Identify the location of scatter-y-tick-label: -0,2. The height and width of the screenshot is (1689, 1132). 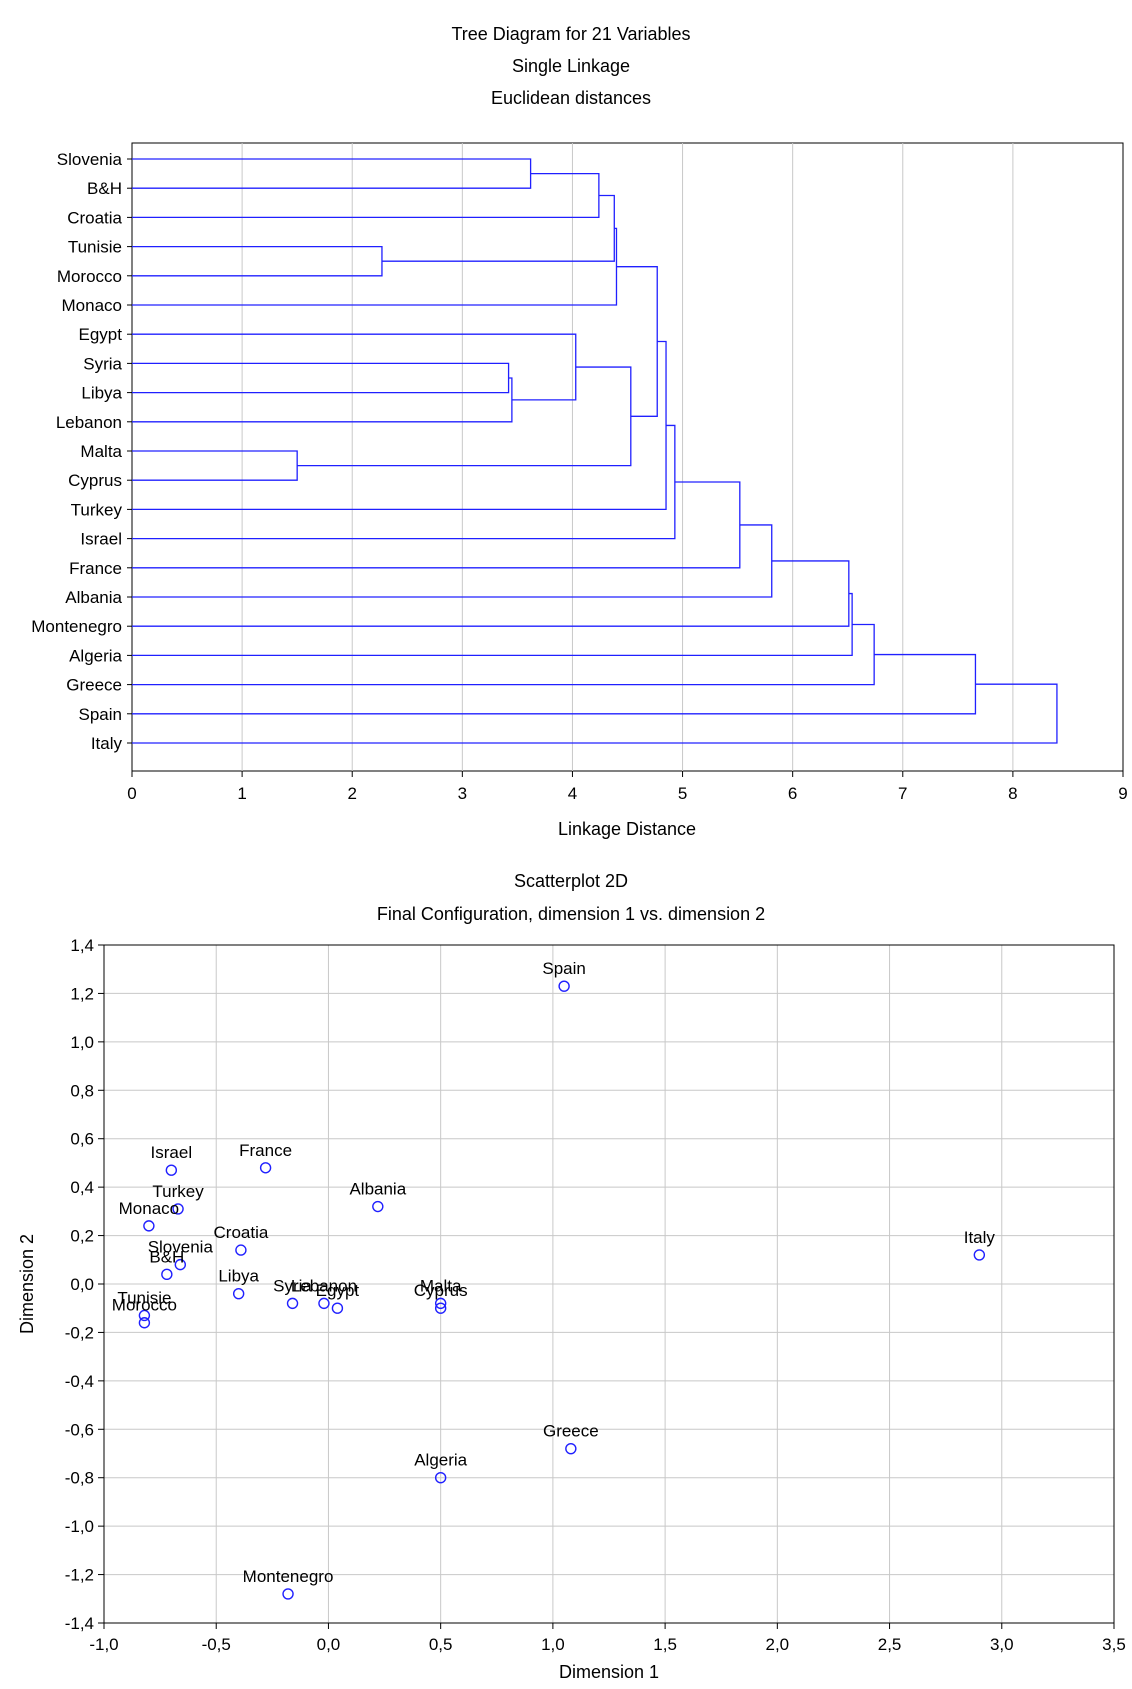
(79, 1332).